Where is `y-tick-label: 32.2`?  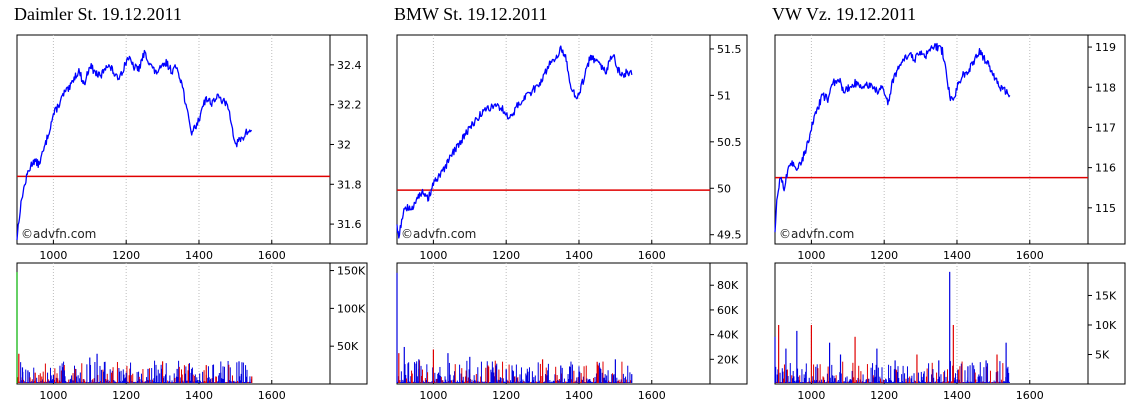 y-tick-label: 32.2 is located at coordinates (349, 105).